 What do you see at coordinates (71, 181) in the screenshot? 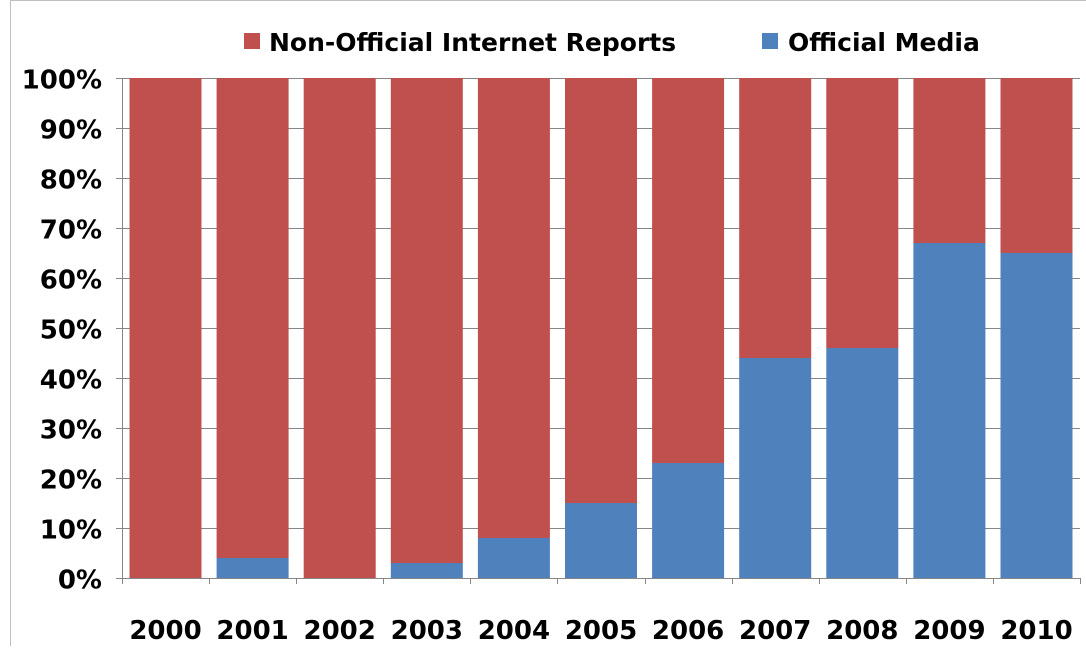
I see `y-tick-label: 80%` at bounding box center [71, 181].